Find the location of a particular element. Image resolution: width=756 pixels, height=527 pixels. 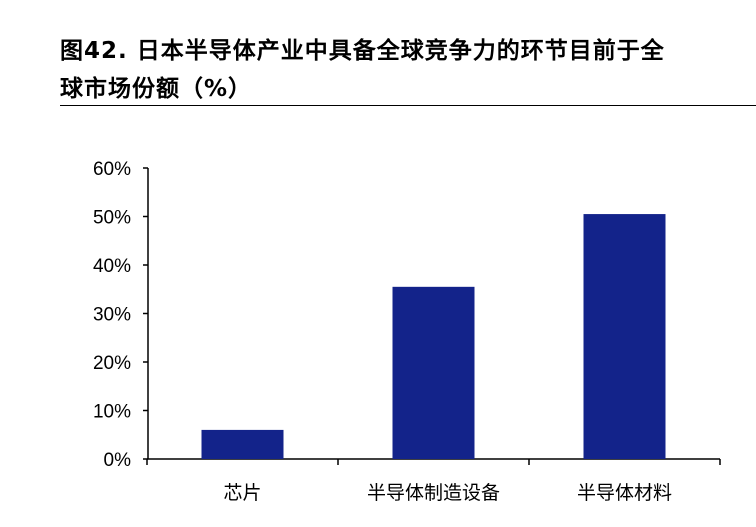

y-tick-label: 30% is located at coordinates (112, 315).